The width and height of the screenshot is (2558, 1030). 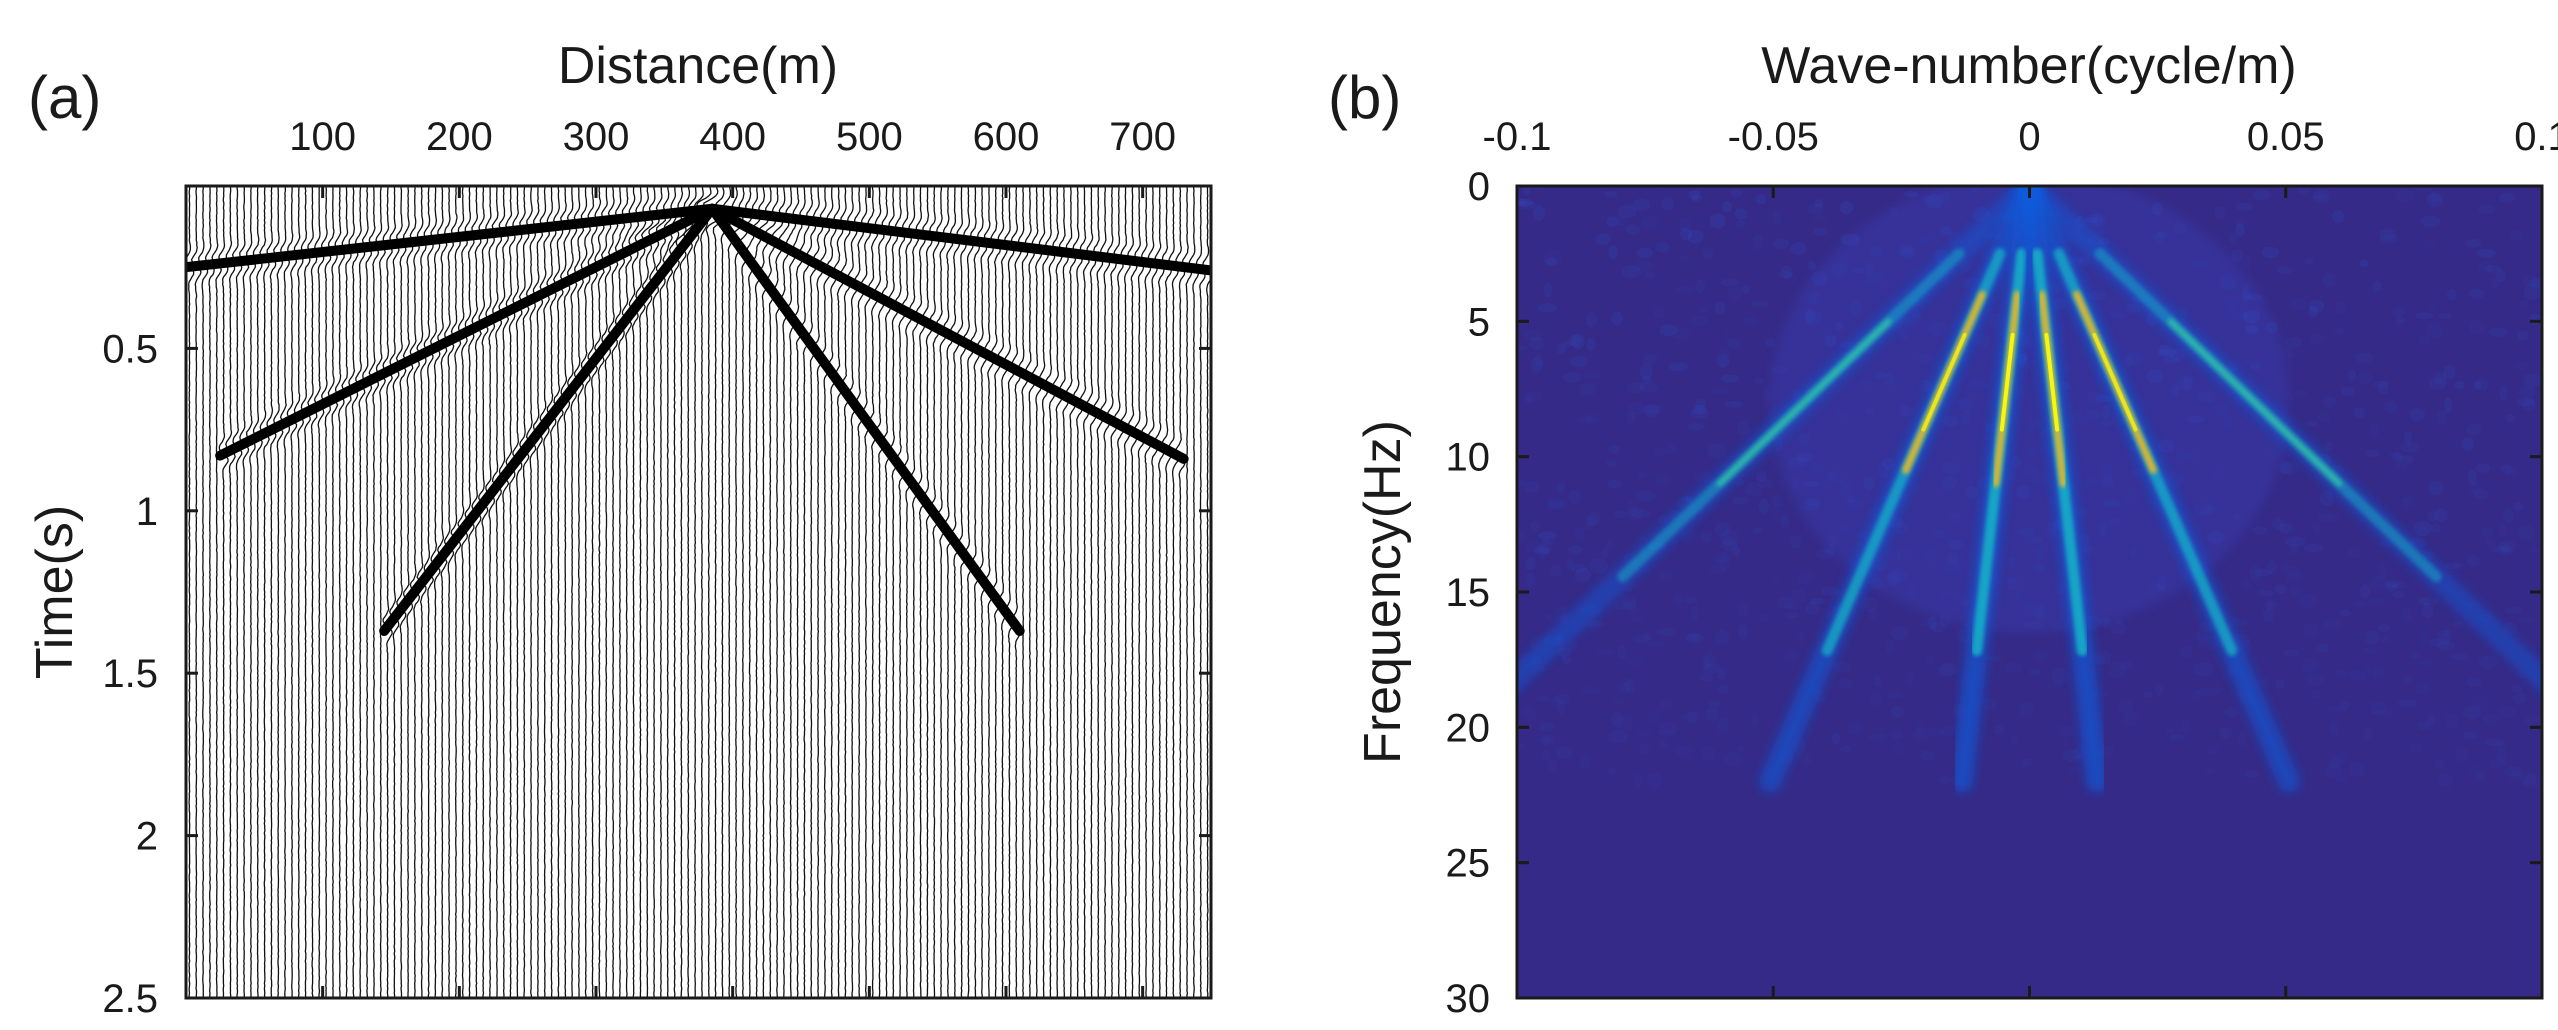 What do you see at coordinates (1142, 137) in the screenshot?
I see `x-tick-label: 700` at bounding box center [1142, 137].